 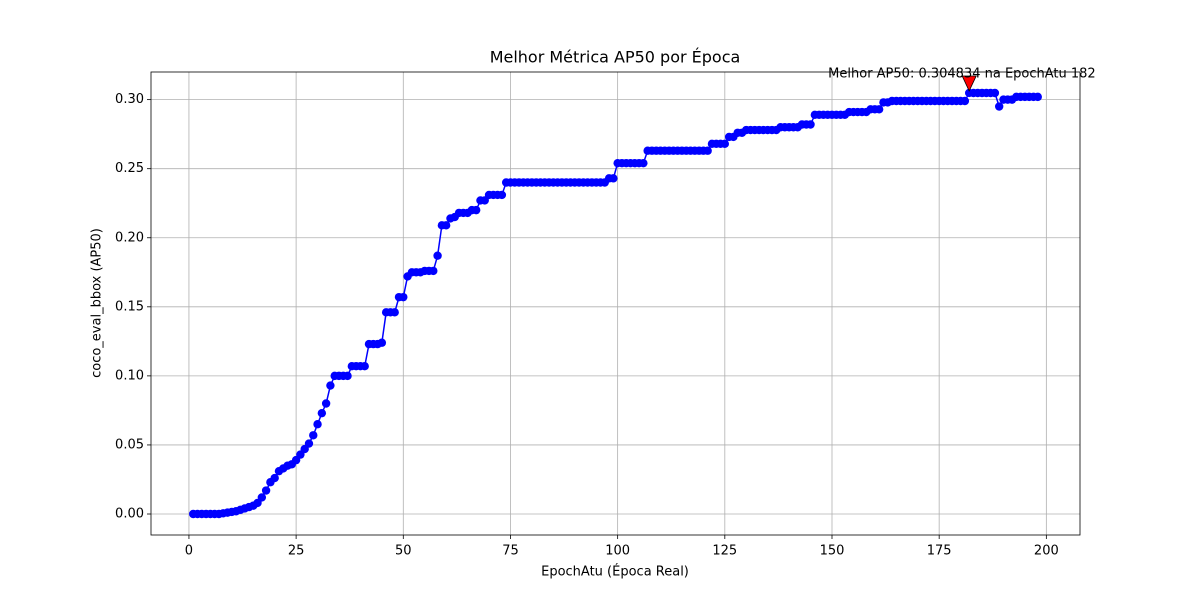 What do you see at coordinates (129, 375) in the screenshot?
I see `y-tick-label: 0.10` at bounding box center [129, 375].